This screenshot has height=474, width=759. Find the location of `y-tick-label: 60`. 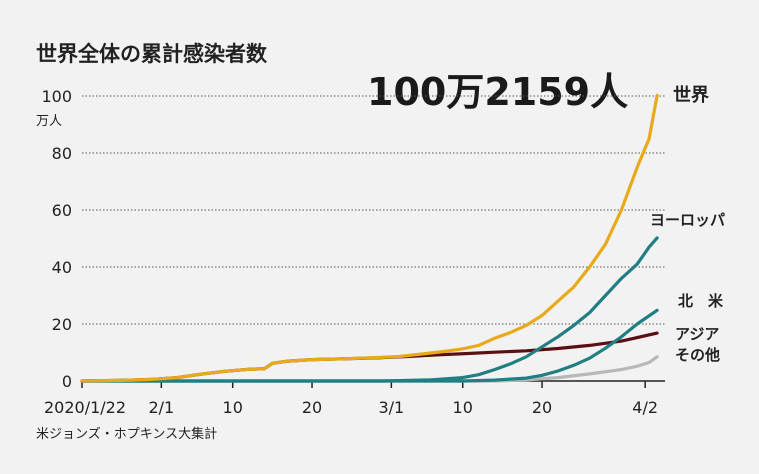

y-tick-label: 60 is located at coordinates (62, 210).